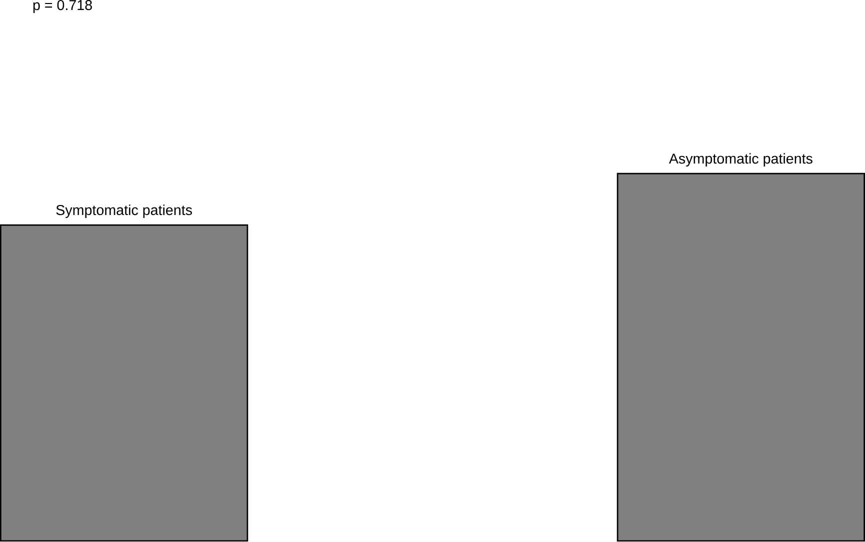 Image resolution: width=865 pixels, height=542 pixels. Describe the element at coordinates (740, 160) in the screenshot. I see `x-tick-label: Asymptomatic patients` at that location.